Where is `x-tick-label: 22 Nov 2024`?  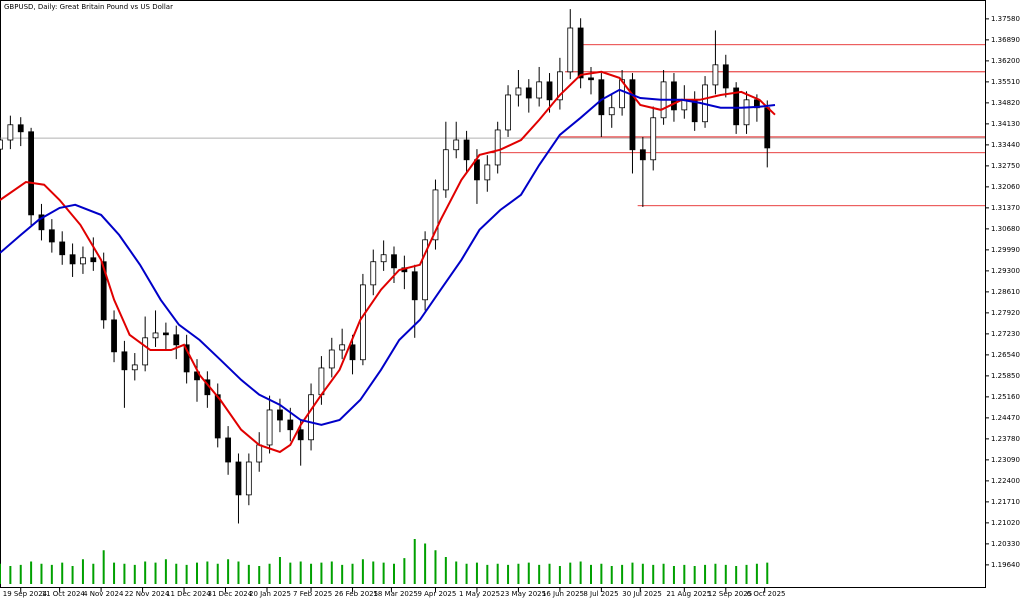
x-tick-label: 22 Nov 2024 is located at coordinates (147, 594).